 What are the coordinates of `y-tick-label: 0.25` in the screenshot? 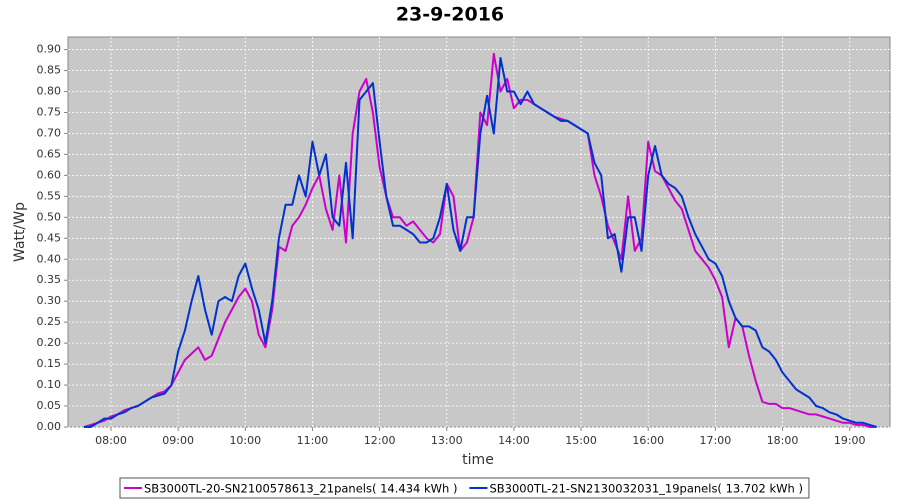 It's located at (49, 321).